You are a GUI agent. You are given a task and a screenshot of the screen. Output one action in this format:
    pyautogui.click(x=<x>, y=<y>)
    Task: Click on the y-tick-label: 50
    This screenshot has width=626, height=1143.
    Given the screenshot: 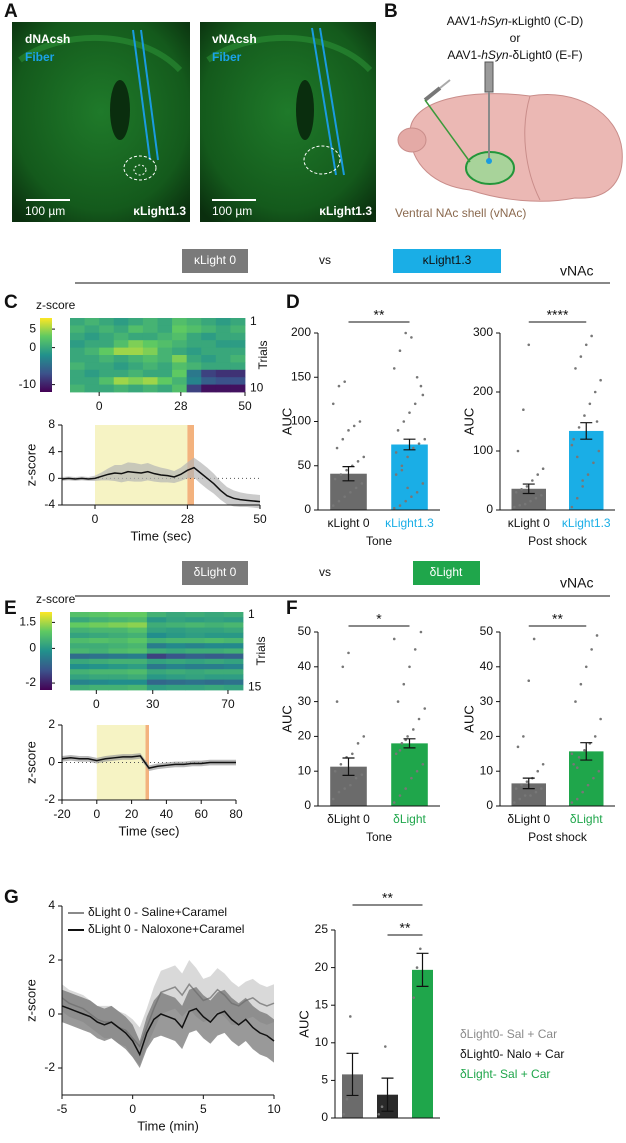 What is the action you would take?
    pyautogui.click(x=305, y=465)
    